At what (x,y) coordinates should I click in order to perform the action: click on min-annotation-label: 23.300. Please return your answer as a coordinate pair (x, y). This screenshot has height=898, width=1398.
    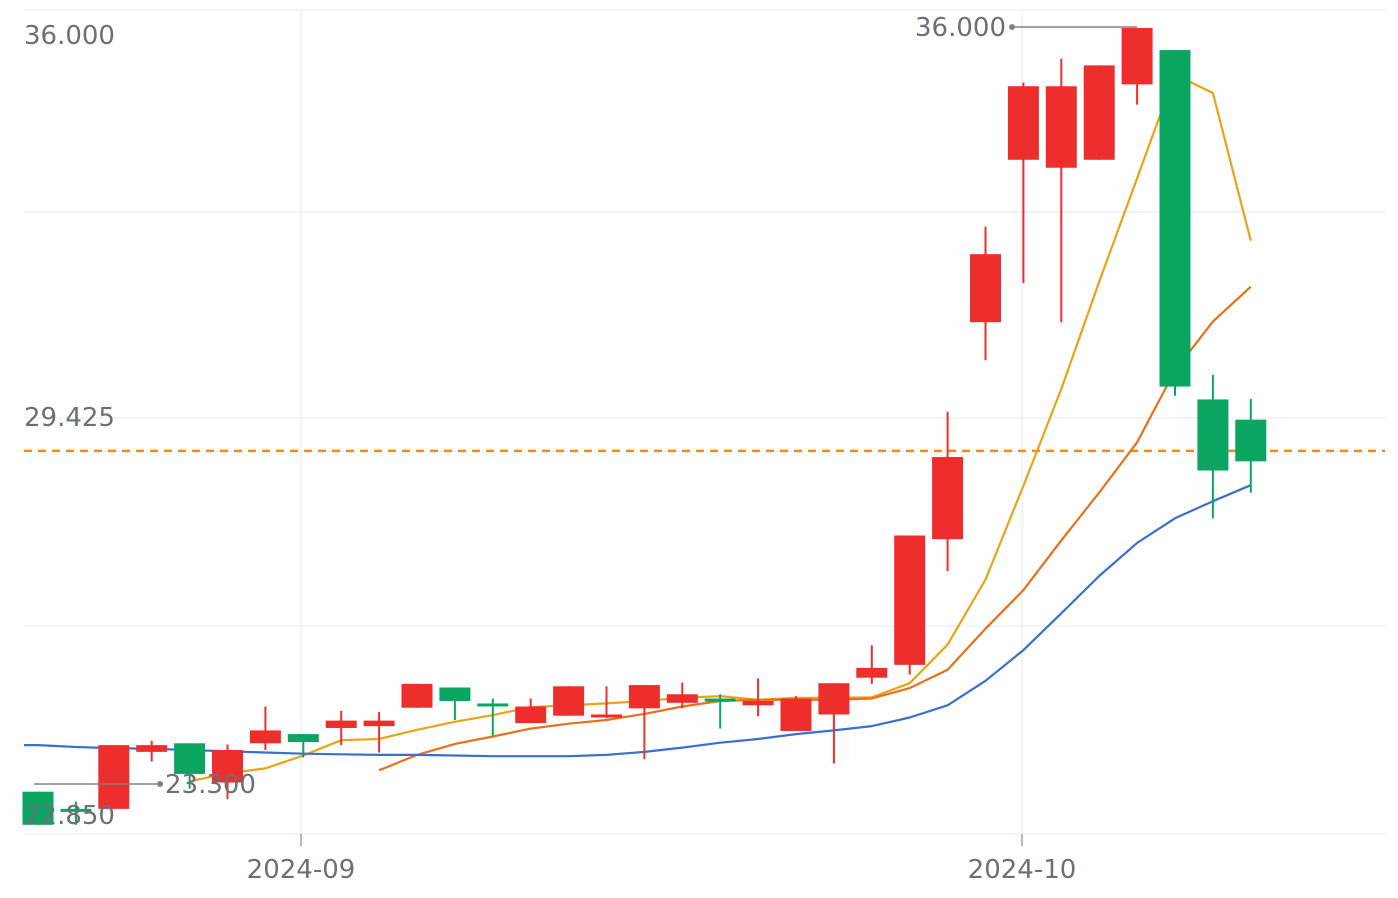
    Looking at the image, I should click on (210, 785).